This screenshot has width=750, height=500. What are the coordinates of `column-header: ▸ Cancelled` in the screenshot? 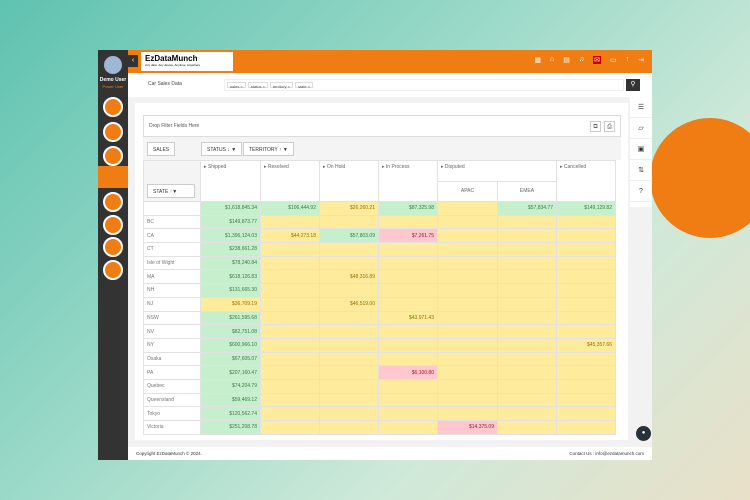 It's located at (586, 181).